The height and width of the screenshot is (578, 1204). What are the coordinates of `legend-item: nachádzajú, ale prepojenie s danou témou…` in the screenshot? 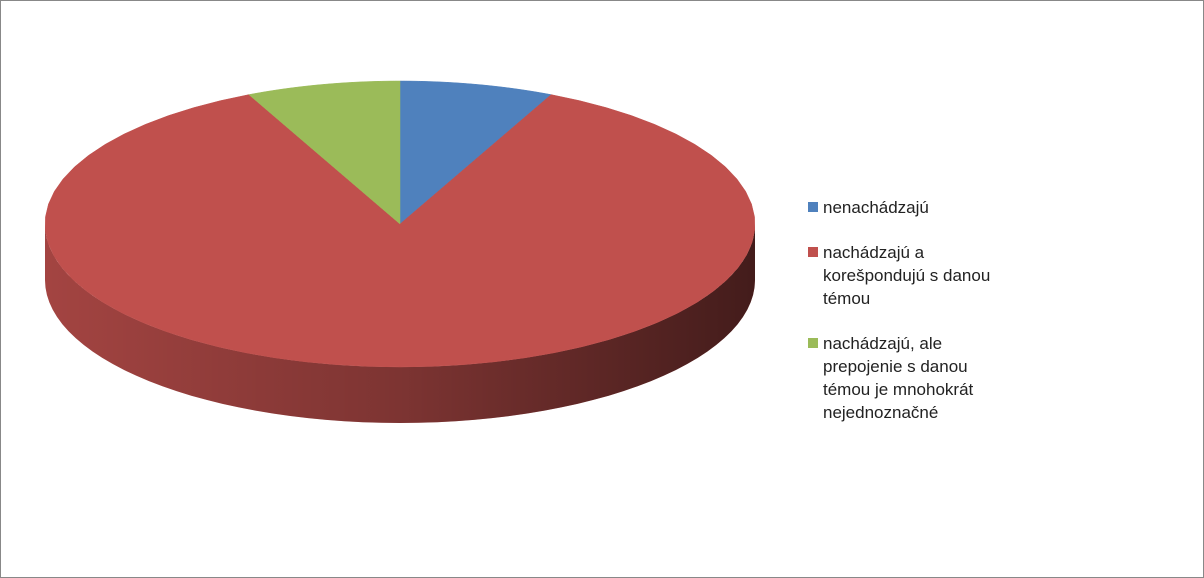 It's located at (908, 378).